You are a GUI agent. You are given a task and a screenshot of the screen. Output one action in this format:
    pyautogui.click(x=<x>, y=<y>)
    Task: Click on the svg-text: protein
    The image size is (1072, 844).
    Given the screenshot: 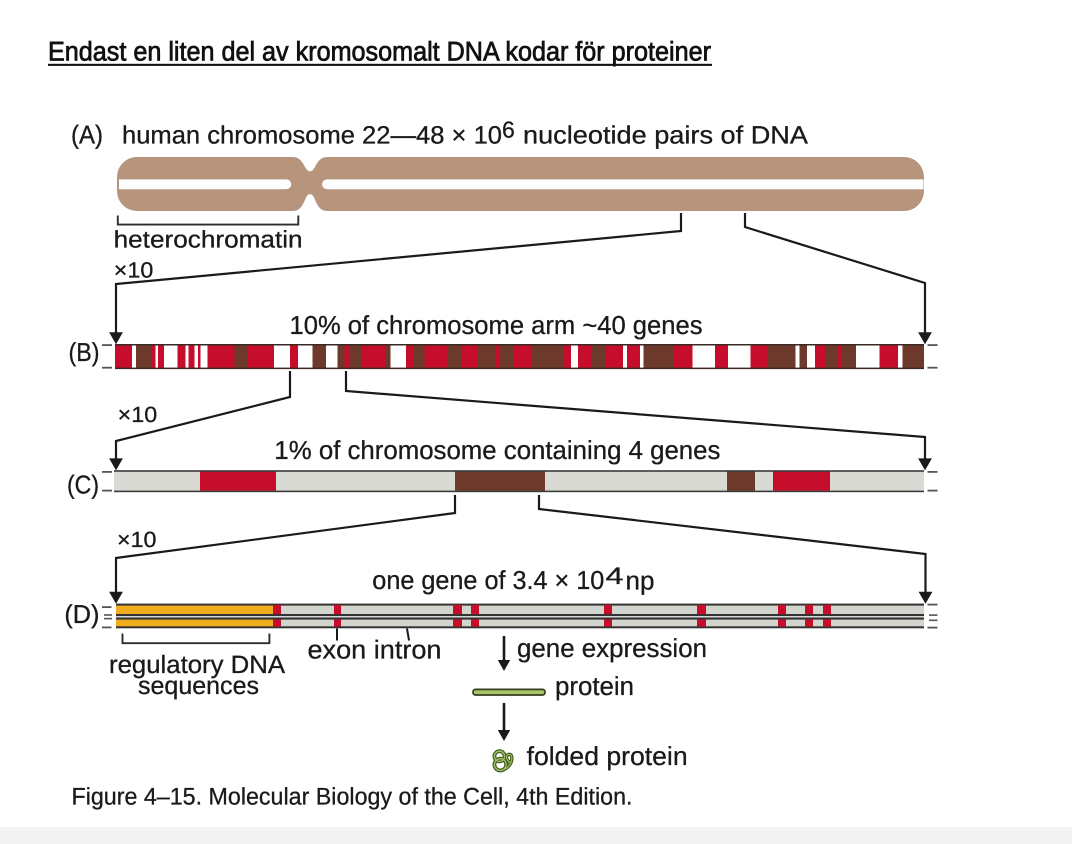 What is the action you would take?
    pyautogui.click(x=594, y=686)
    